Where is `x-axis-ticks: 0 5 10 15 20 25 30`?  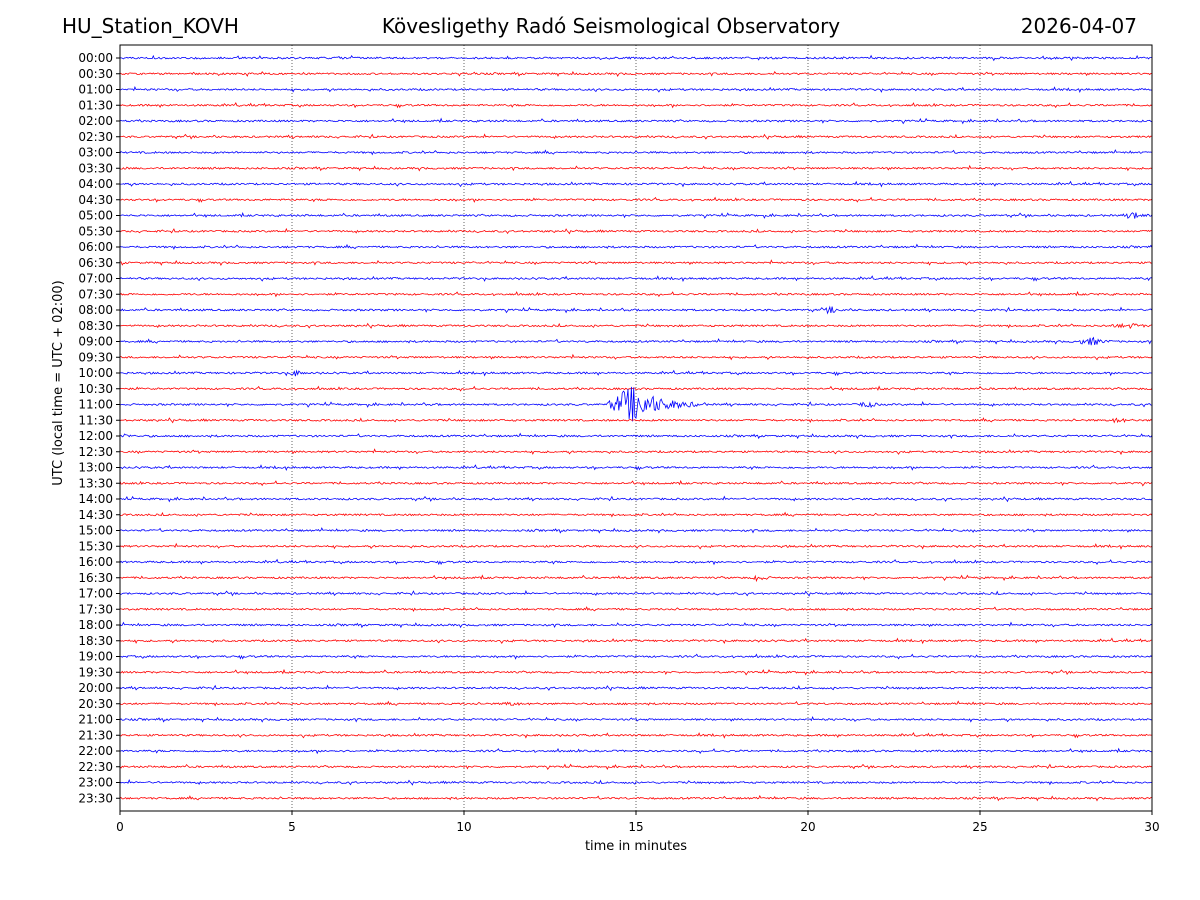
x-axis-ticks: 0 5 10 15 20 25 30 is located at coordinates (638, 822).